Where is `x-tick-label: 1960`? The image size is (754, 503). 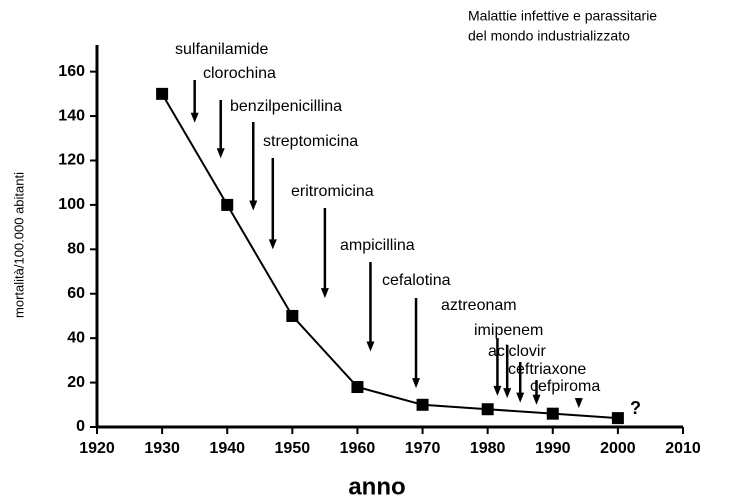
x-tick-label: 1960 is located at coordinates (358, 448).